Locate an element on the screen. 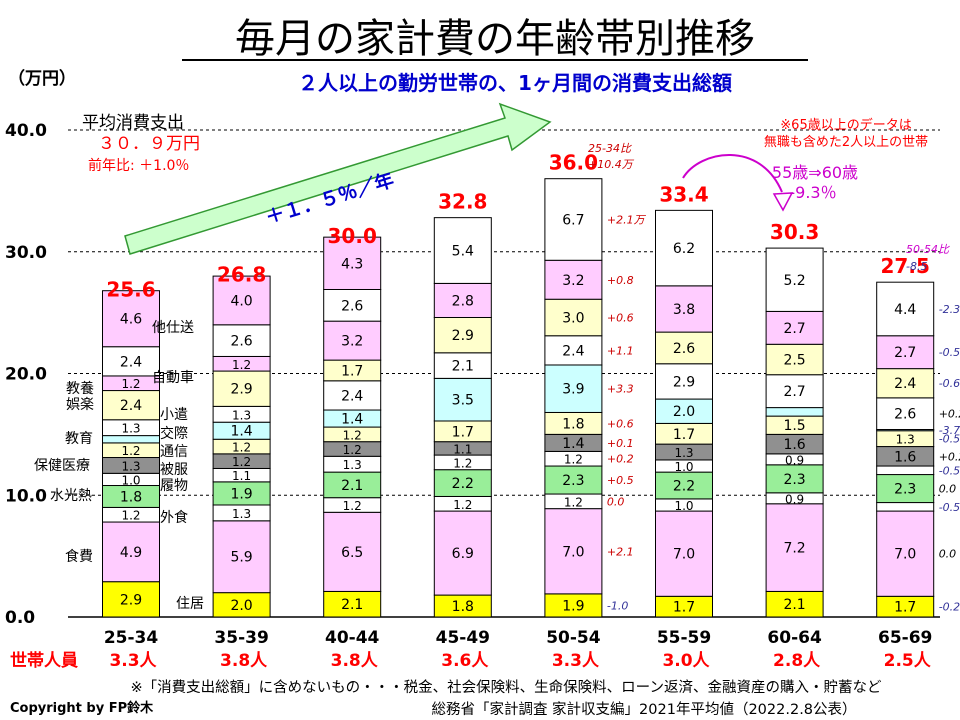 This screenshot has width=960, height=720. total-label: 27.5 is located at coordinates (905, 266).